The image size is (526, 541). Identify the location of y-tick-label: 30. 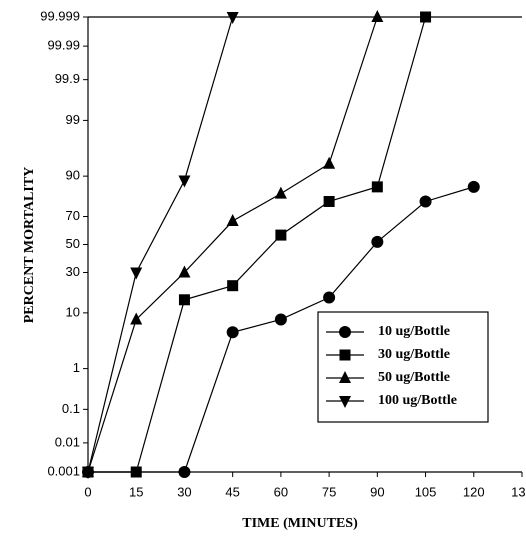
(73, 271).